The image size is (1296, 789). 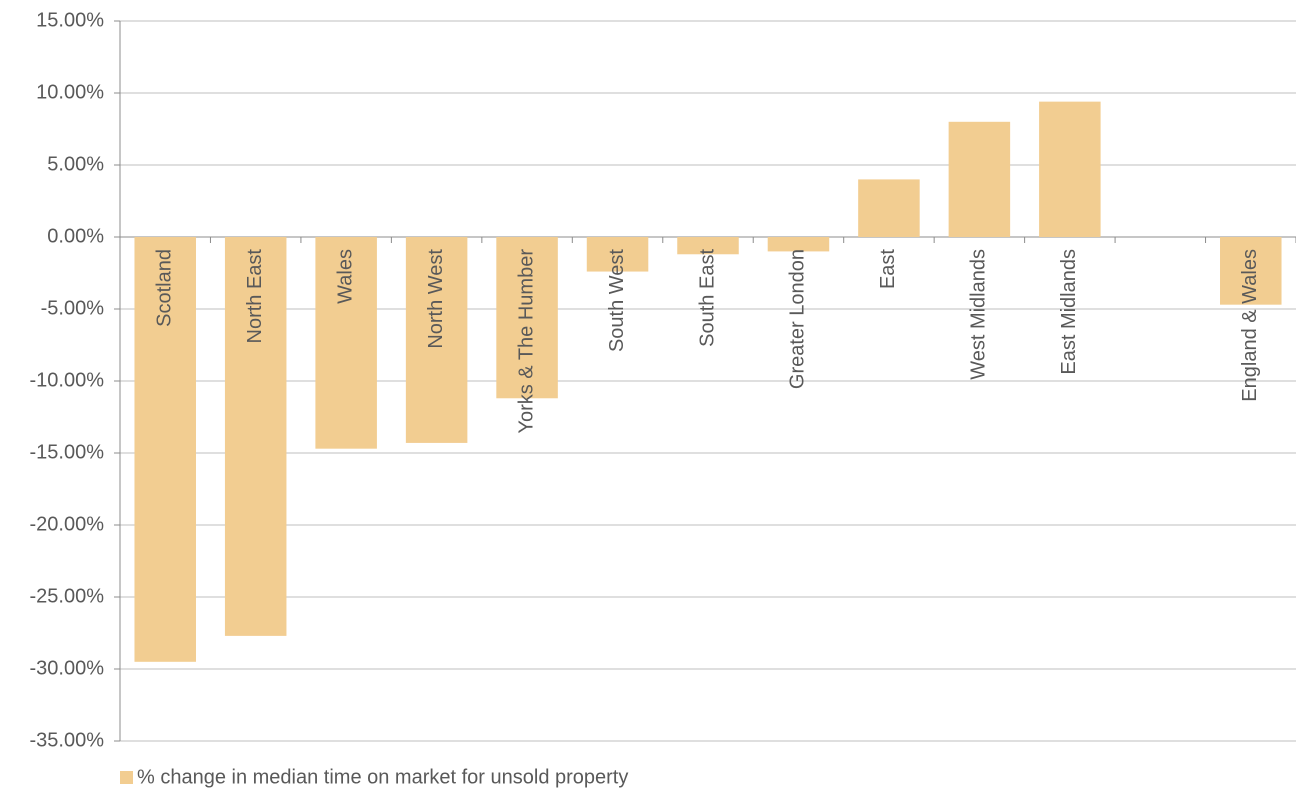 What do you see at coordinates (979, 314) in the screenshot?
I see `x-tick-label: West Midlands` at bounding box center [979, 314].